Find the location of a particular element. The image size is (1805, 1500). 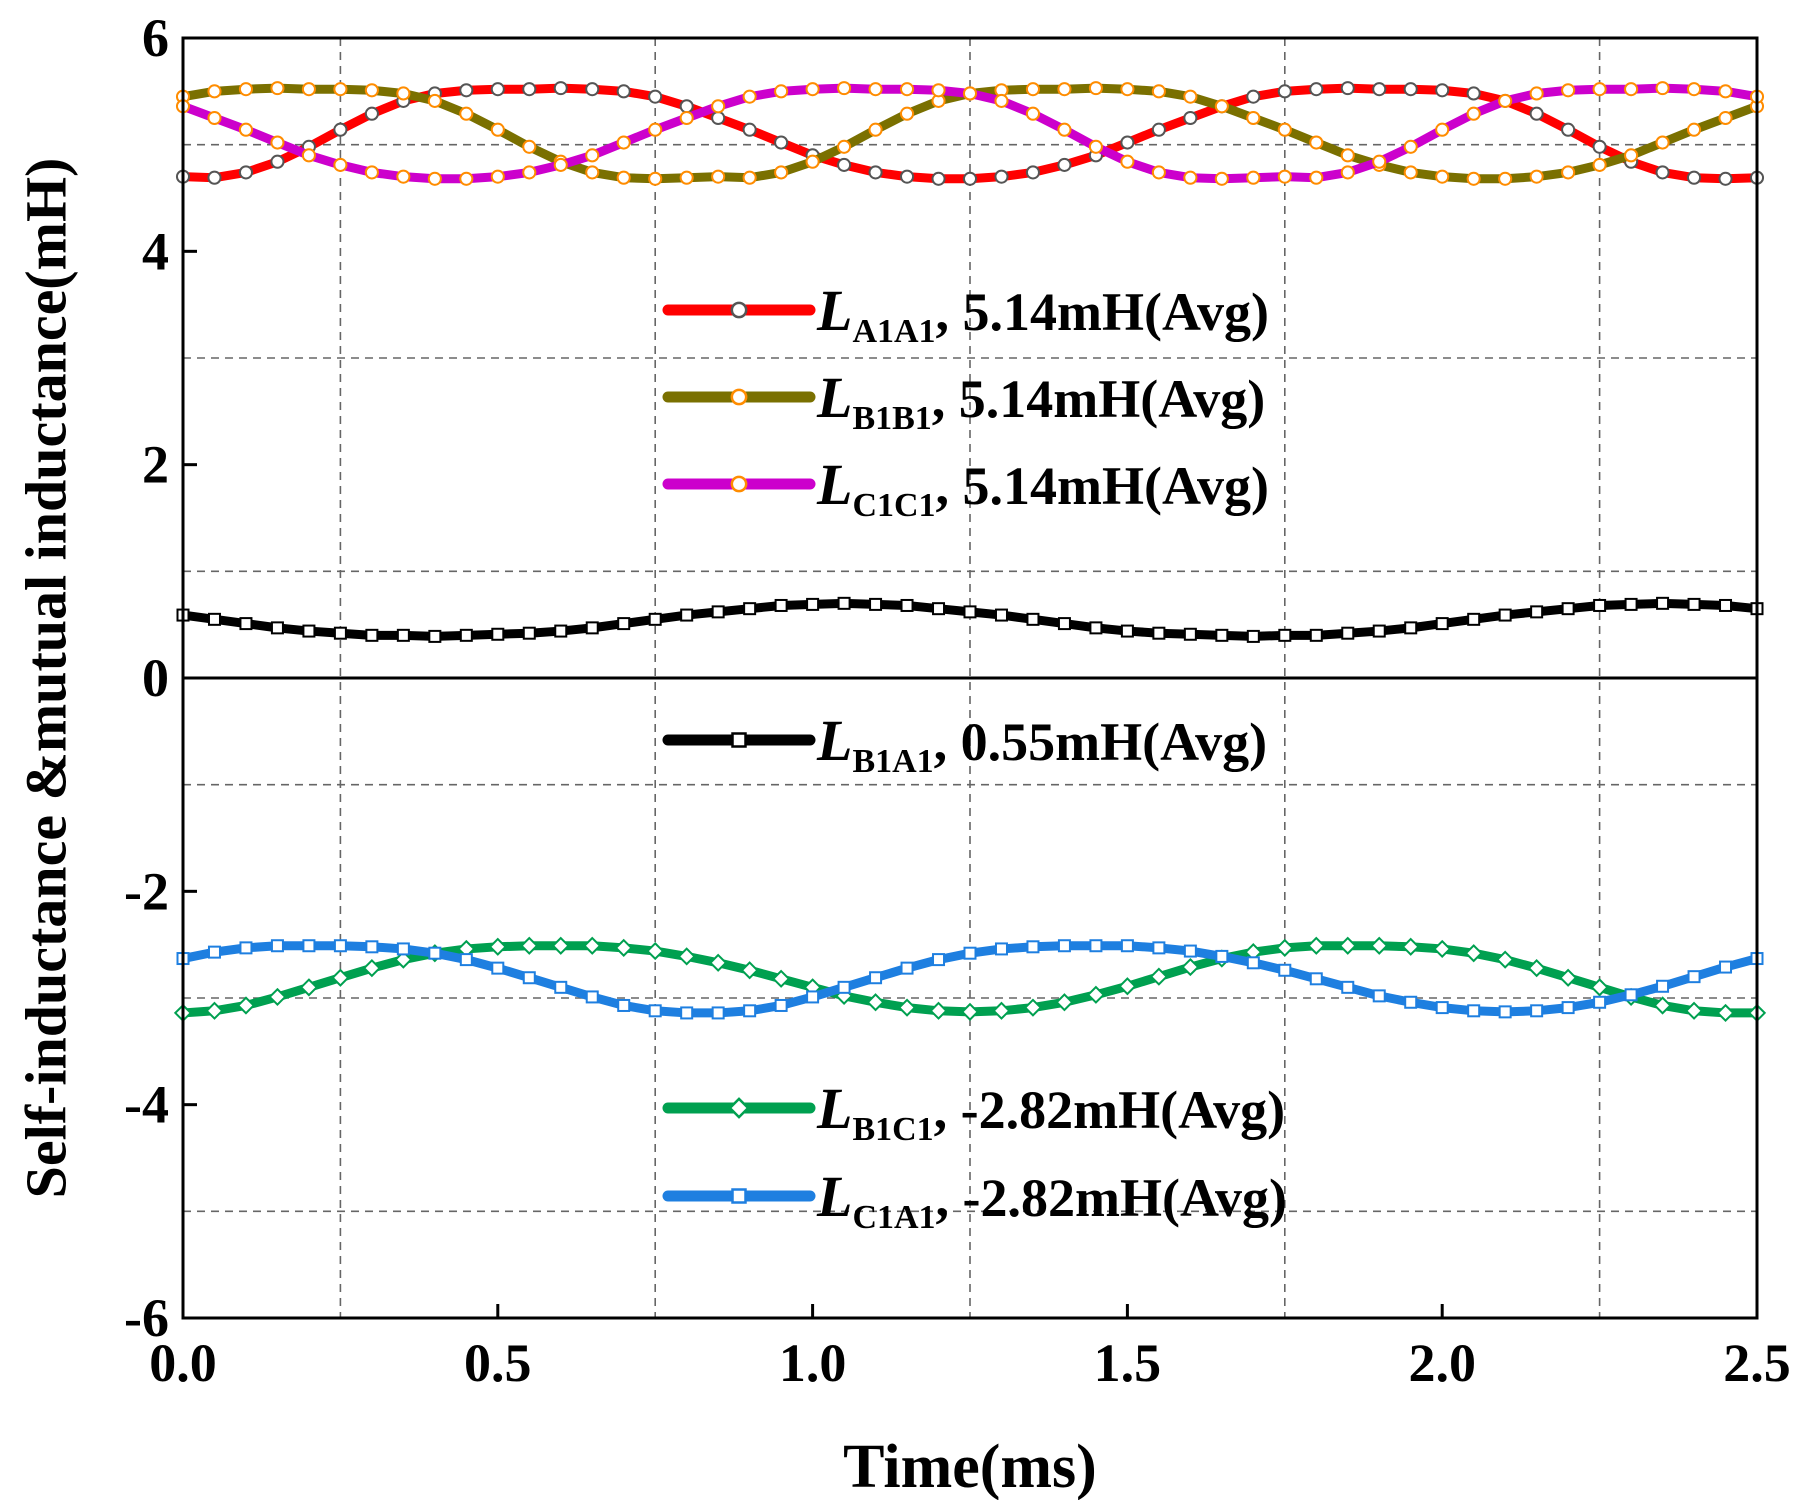

legend-swatch-marker is located at coordinates (739, 1196).